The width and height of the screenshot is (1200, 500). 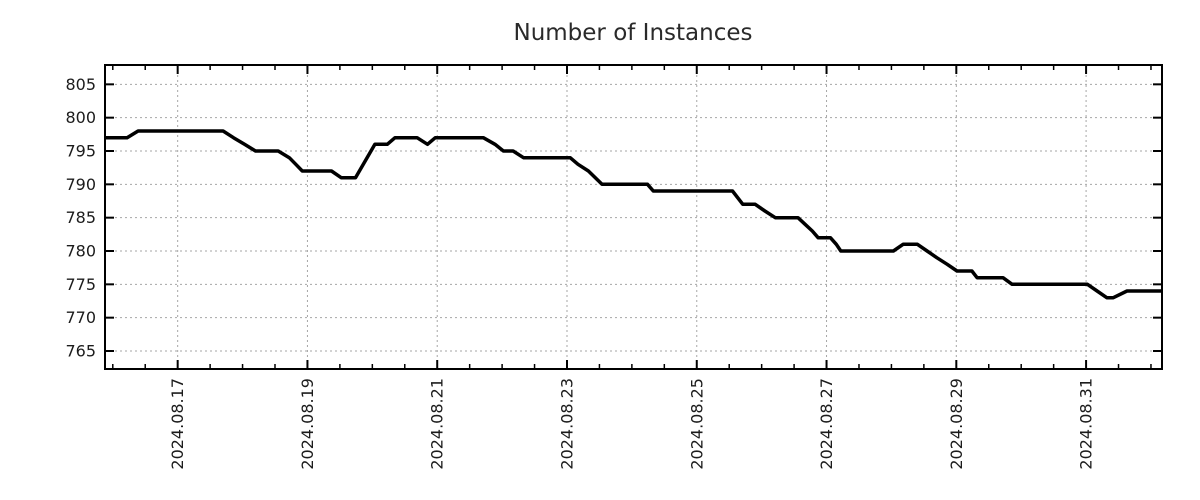 What do you see at coordinates (80, 117) in the screenshot?
I see `y-tick-label: 800` at bounding box center [80, 117].